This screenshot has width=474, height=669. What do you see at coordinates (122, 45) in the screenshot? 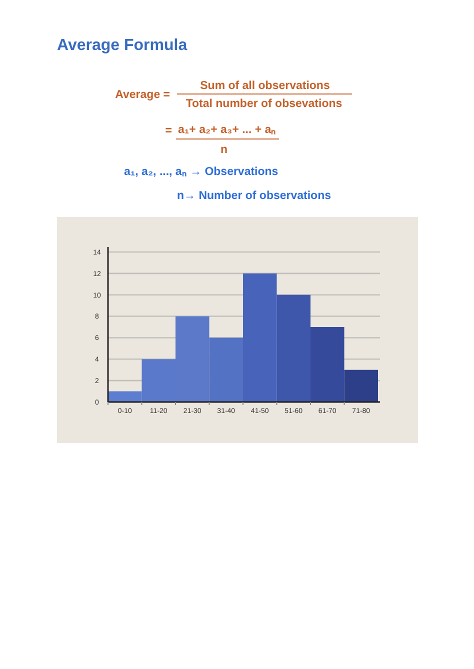
I see `chart-title: Average Formula` at bounding box center [122, 45].